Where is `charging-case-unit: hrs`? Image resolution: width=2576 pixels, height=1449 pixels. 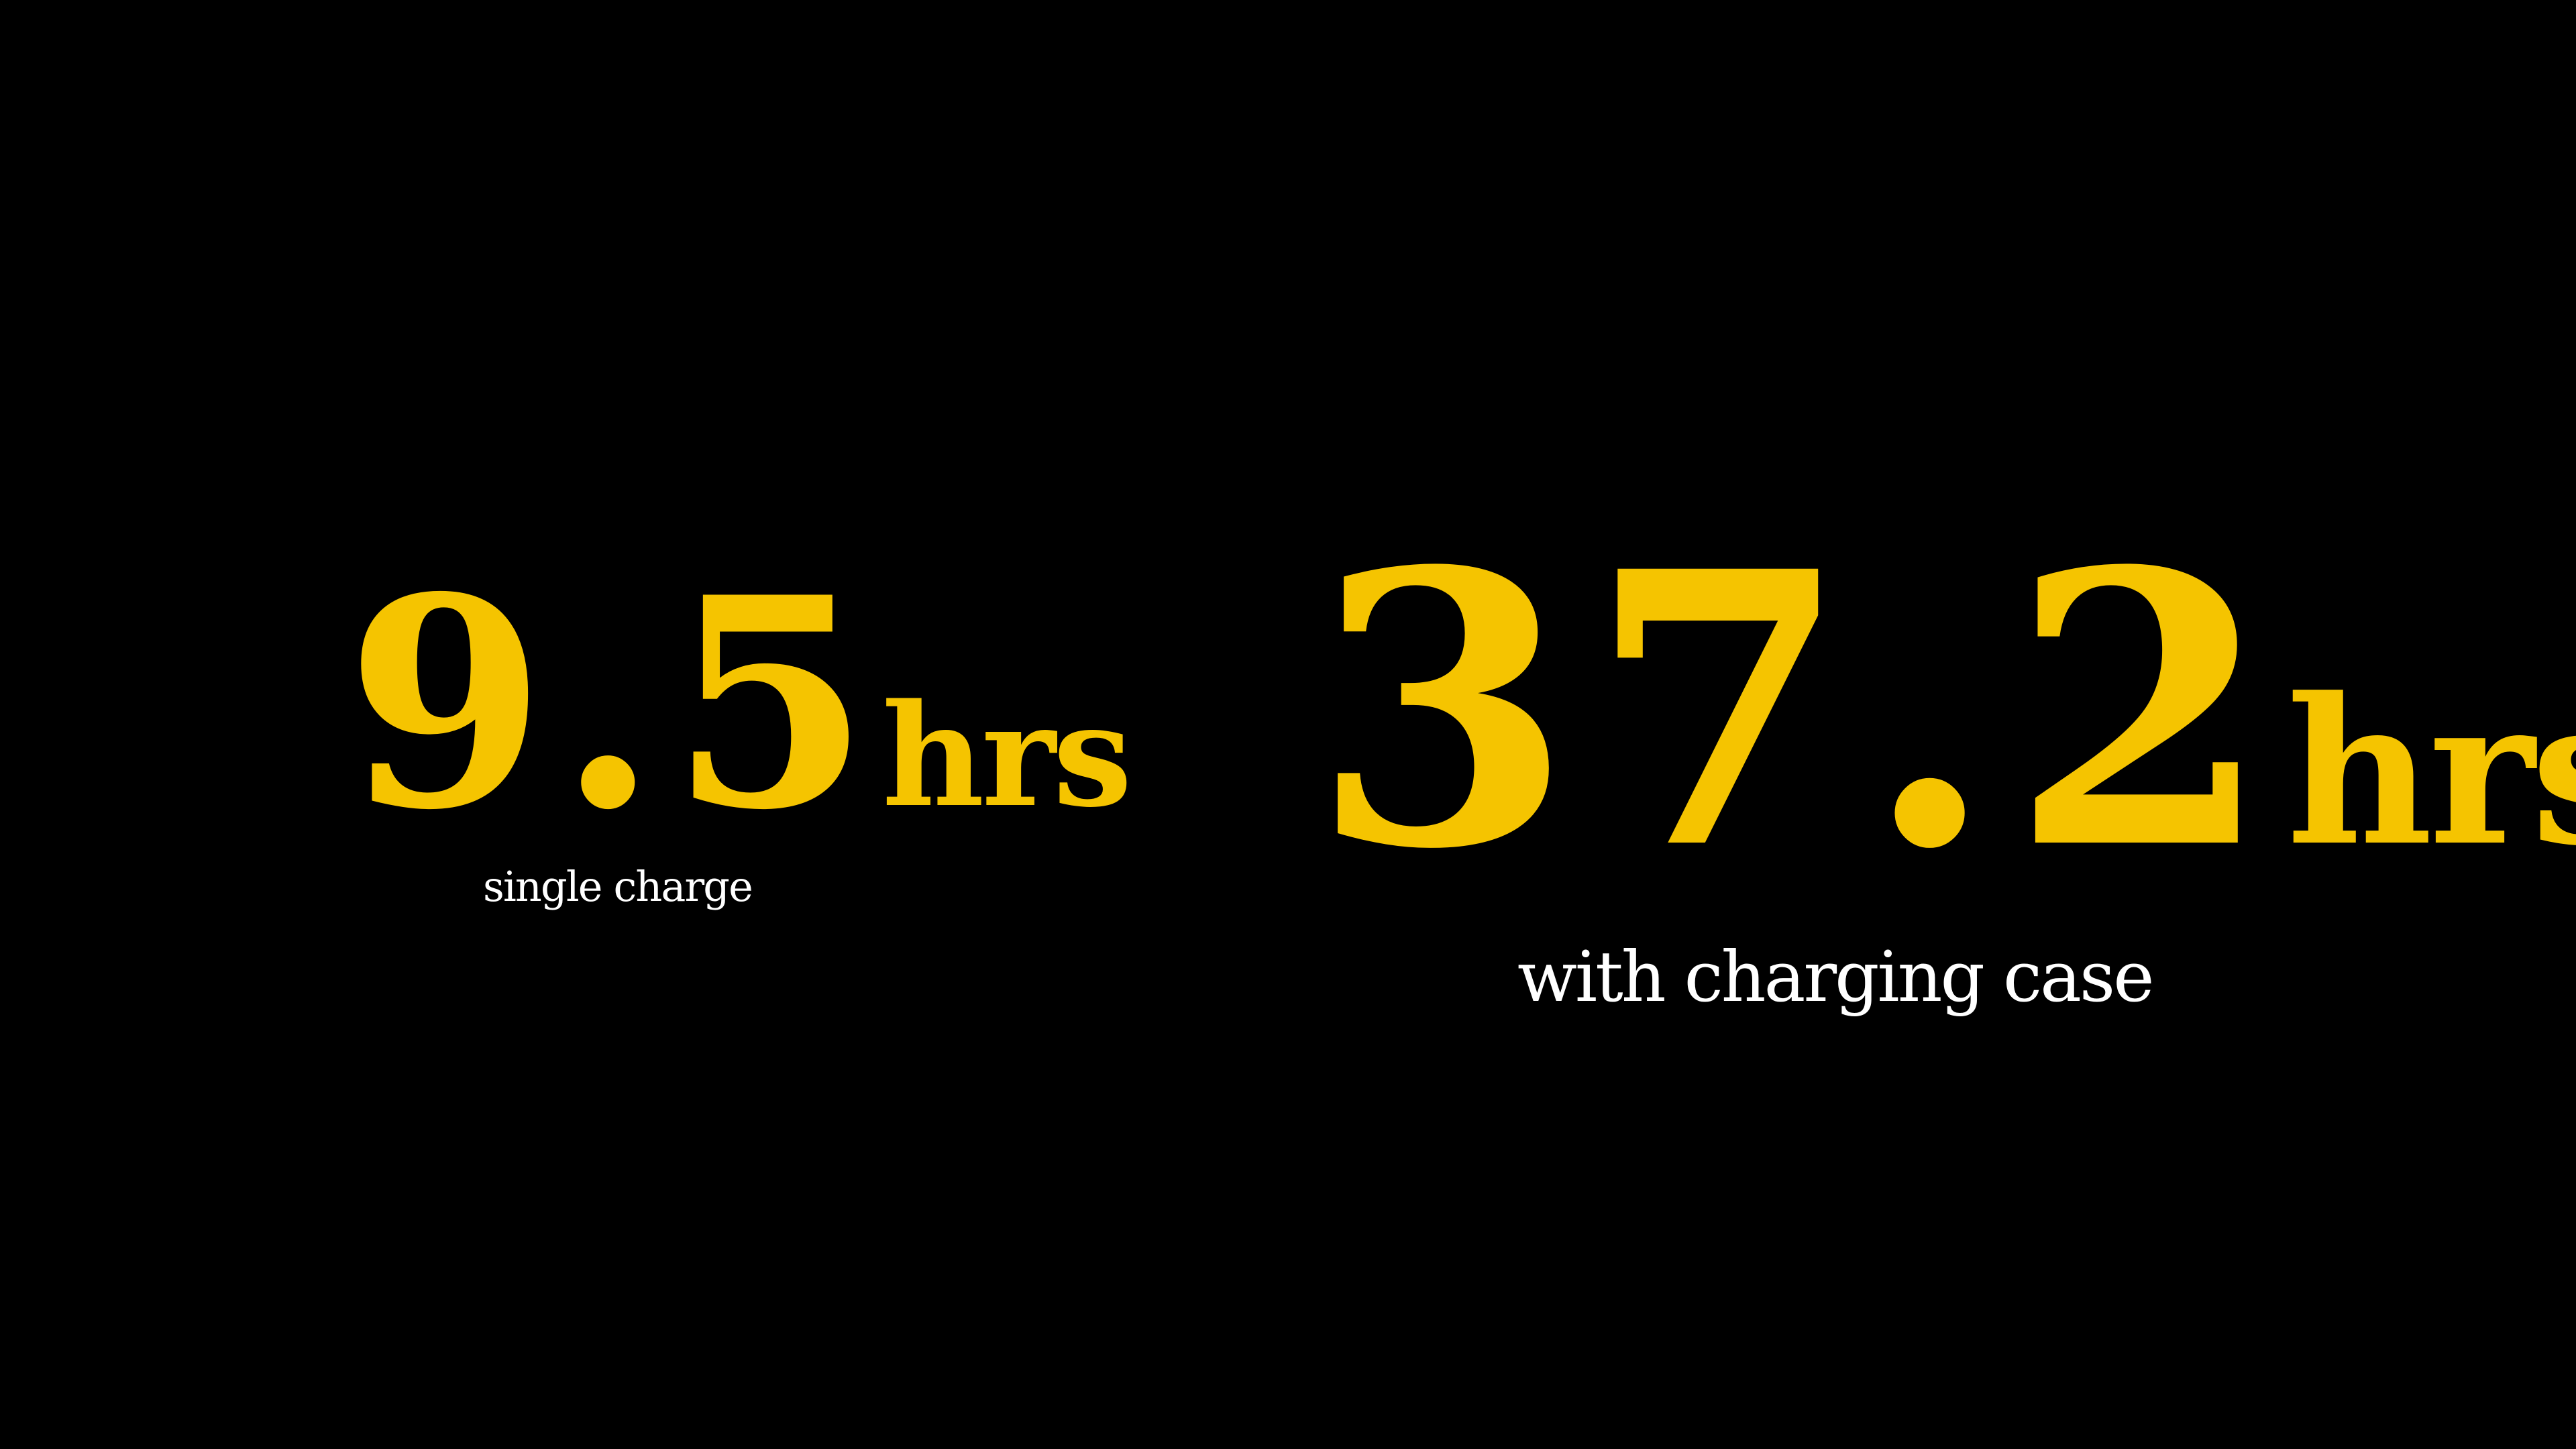
charging-case-unit: hrs is located at coordinates (2431, 771).